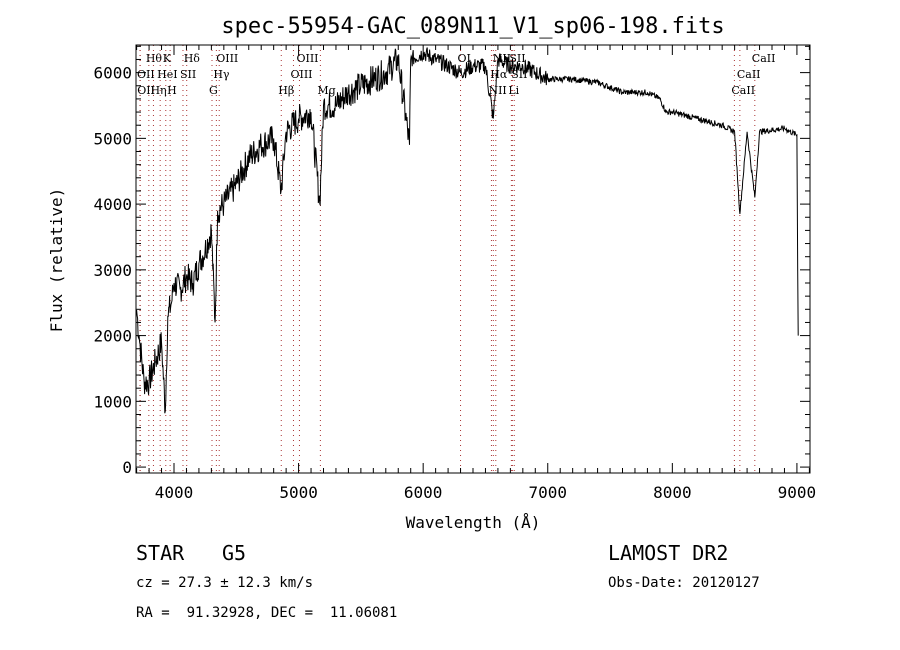 This screenshot has height=650, width=900. I want to click on x-tick-label: 9000, so click(797, 492).